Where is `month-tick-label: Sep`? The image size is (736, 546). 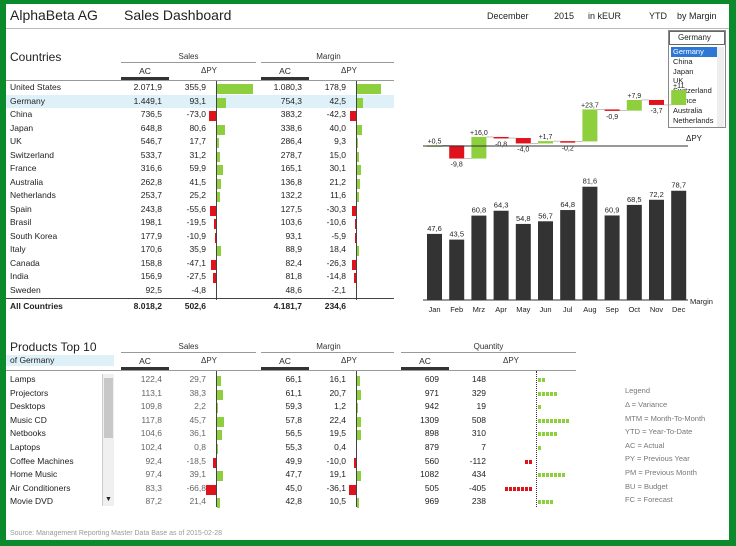 month-tick-label: Sep is located at coordinates (611, 309).